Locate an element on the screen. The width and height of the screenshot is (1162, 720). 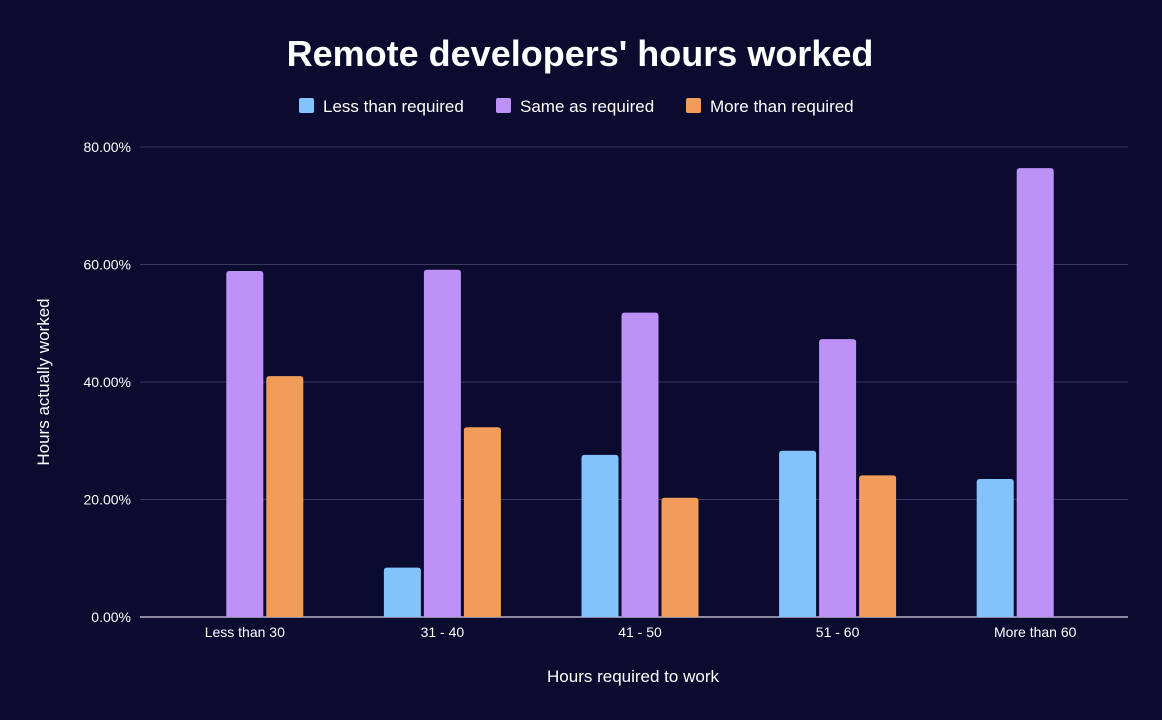
y-tick-label: 80.00% is located at coordinates (107, 147).